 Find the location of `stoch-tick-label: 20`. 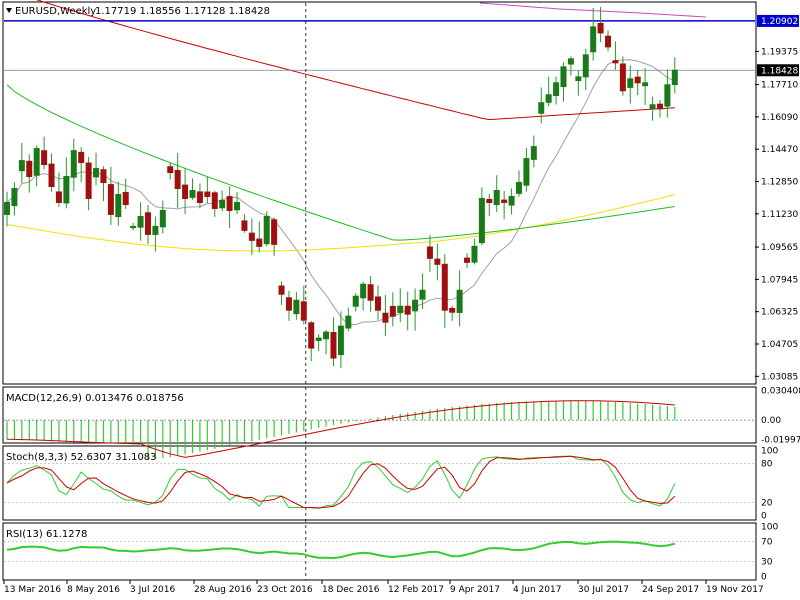

stoch-tick-label: 20 is located at coordinates (767, 504).